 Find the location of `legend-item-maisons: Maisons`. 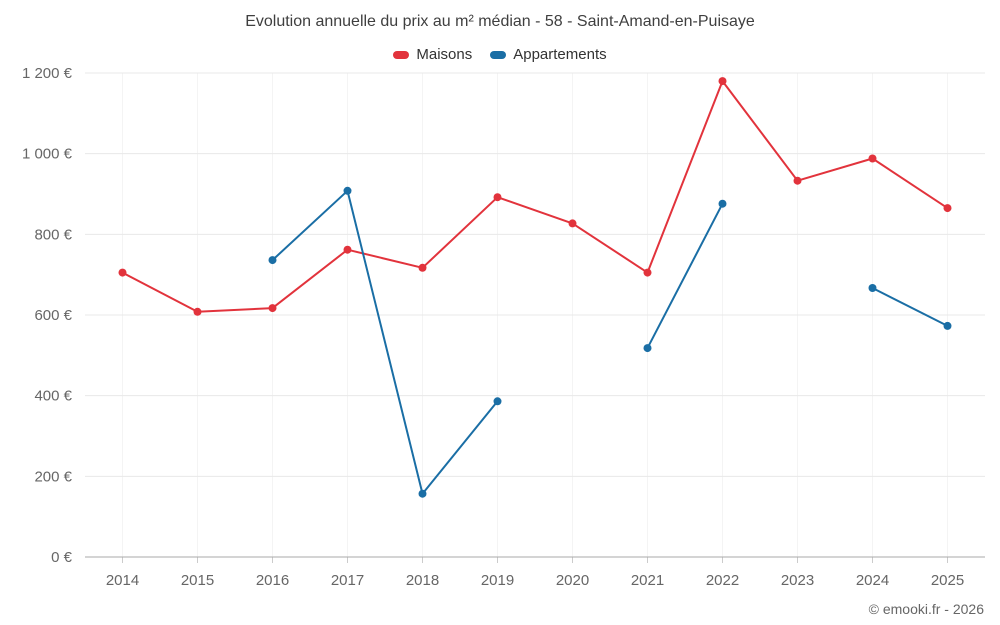

legend-item-maisons: Maisons is located at coordinates (432, 54).